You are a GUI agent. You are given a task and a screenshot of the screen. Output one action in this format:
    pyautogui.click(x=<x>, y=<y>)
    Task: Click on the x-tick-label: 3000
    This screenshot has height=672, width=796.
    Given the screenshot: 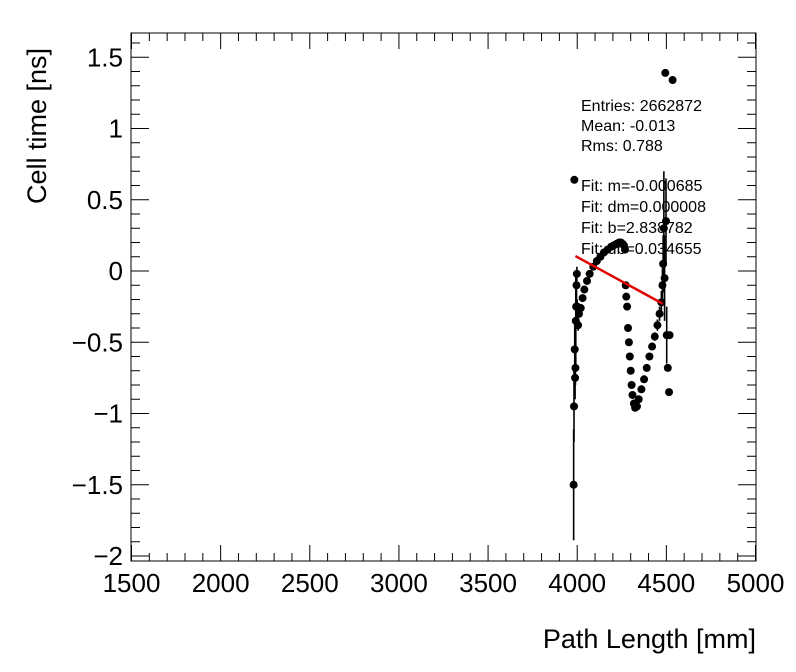 What is the action you would take?
    pyautogui.click(x=399, y=583)
    